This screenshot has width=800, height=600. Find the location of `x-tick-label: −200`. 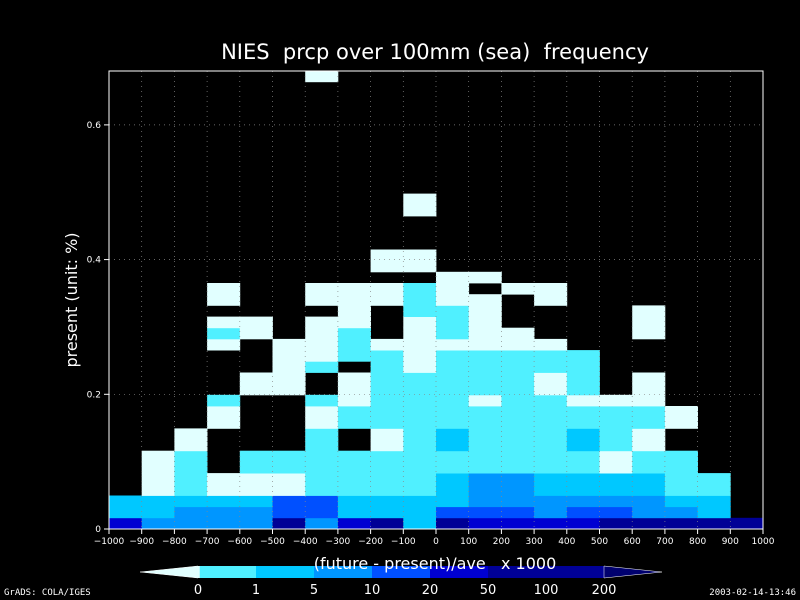

x-tick-label: −200 is located at coordinates (370, 542).